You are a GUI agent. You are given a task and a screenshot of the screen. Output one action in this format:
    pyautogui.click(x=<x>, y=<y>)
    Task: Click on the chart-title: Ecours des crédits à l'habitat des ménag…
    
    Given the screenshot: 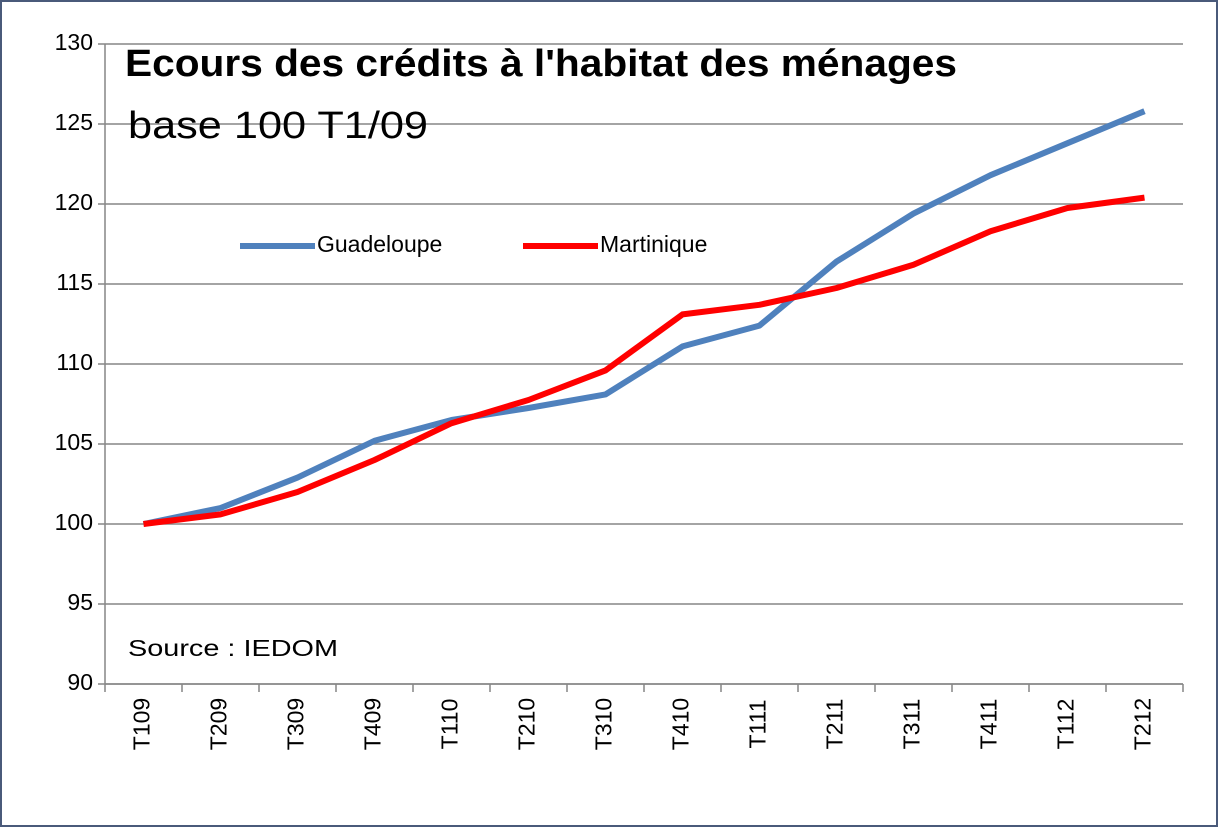 What is the action you would take?
    pyautogui.click(x=541, y=64)
    